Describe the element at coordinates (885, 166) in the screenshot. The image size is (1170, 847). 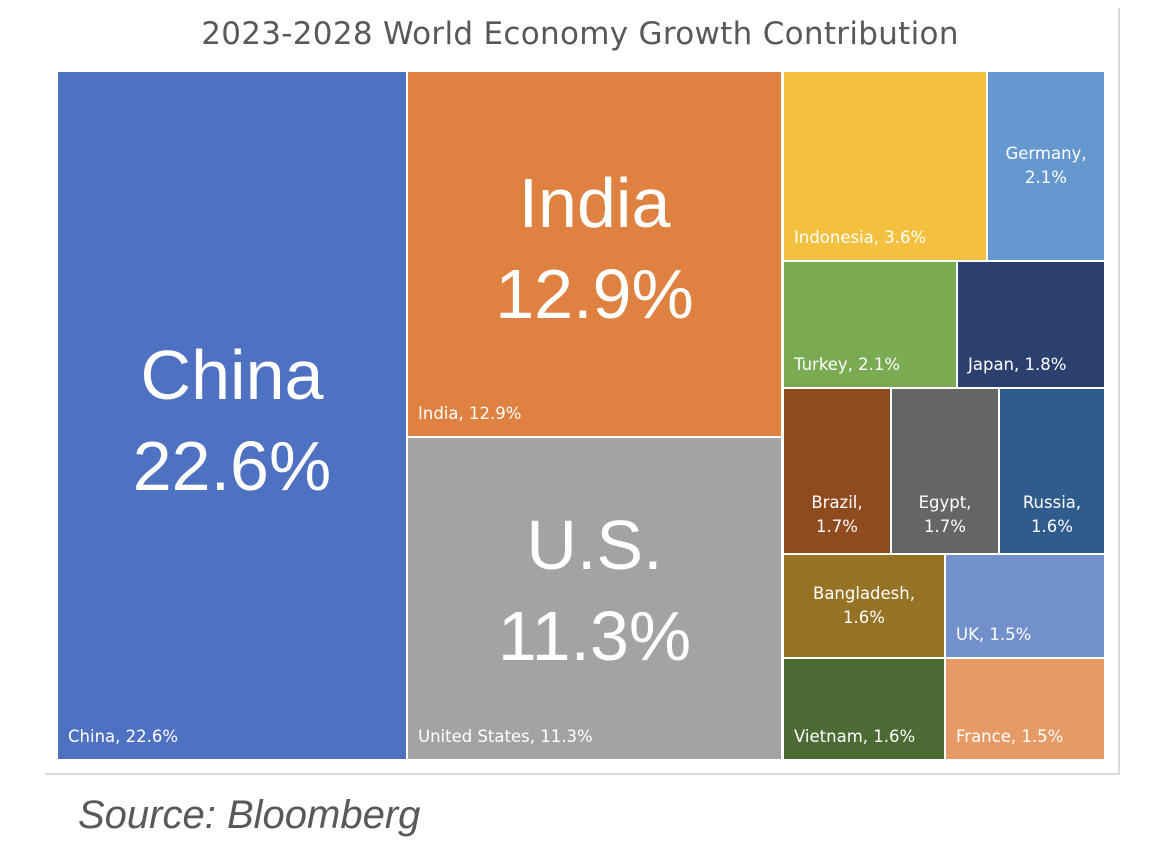
I see `tile-indonesia: Indonesia, 3.6%` at that location.